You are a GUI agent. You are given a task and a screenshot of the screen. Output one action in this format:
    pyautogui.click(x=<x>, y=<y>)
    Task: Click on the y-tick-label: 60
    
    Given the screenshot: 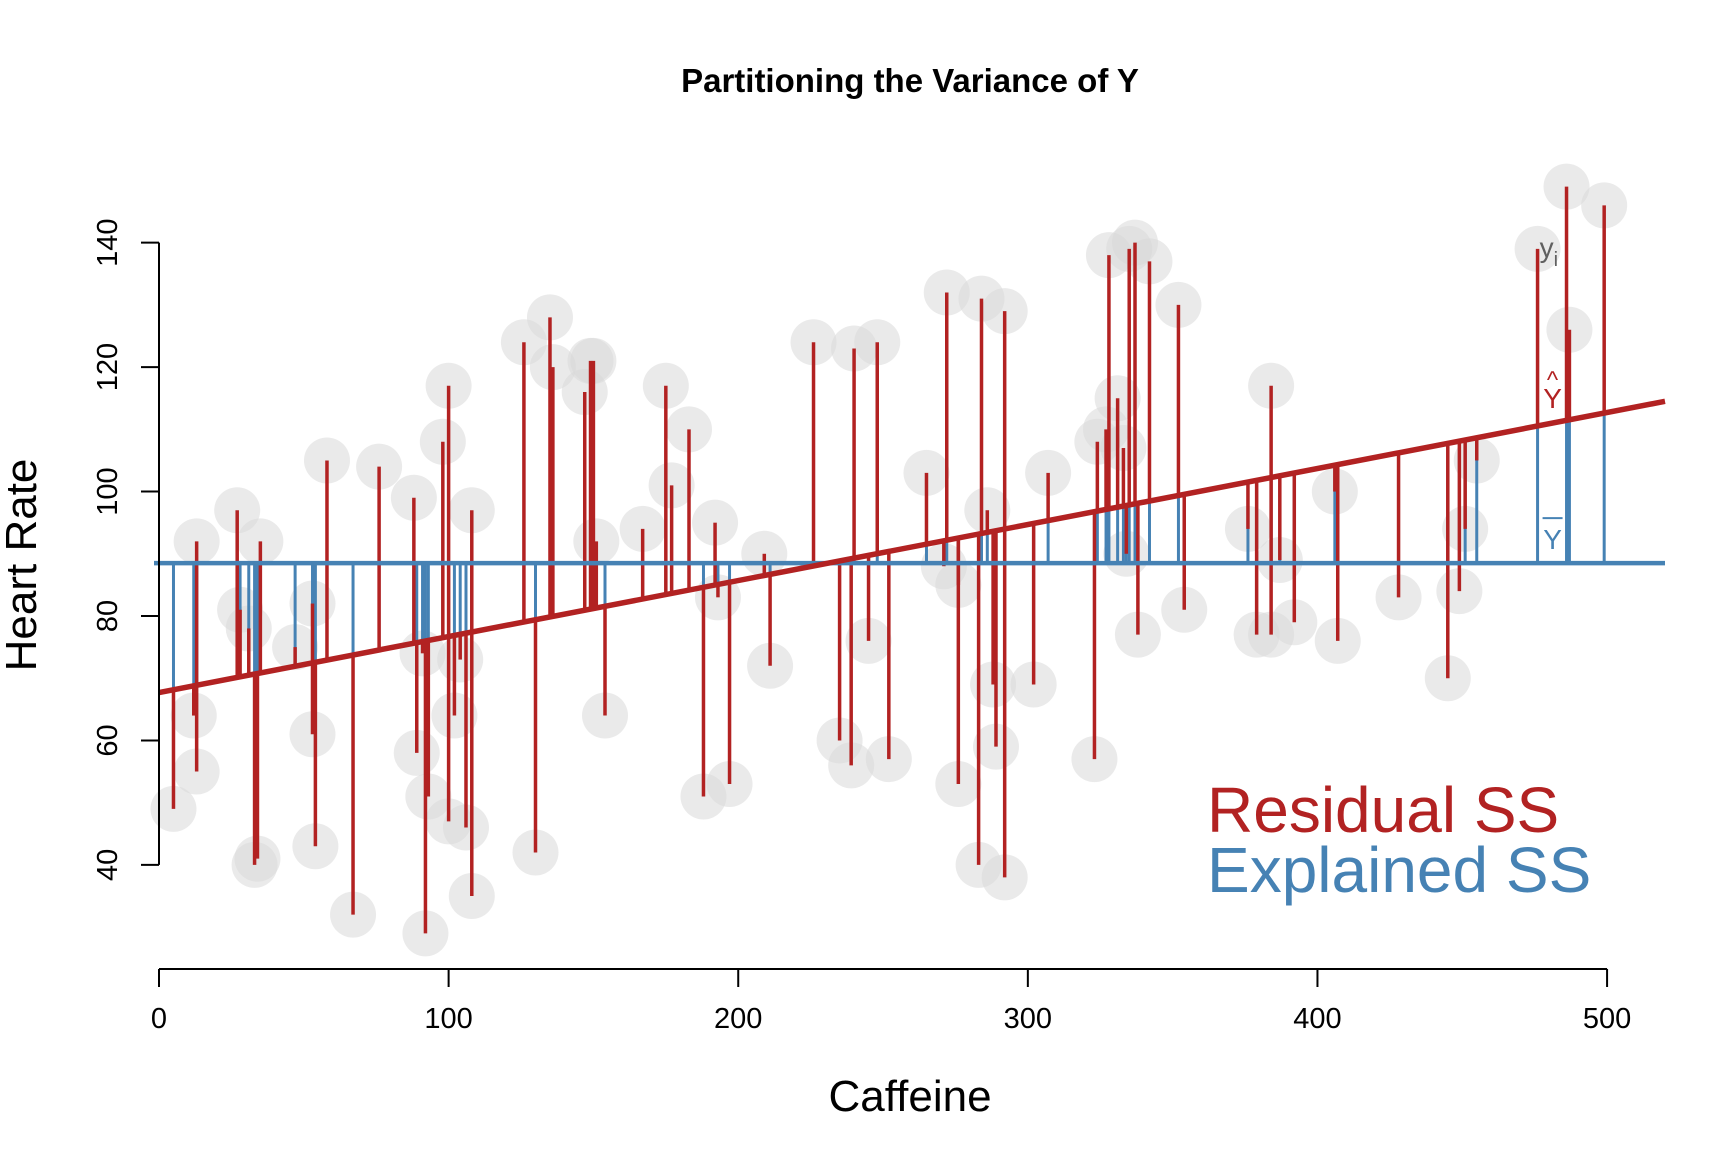 What is the action you would take?
    pyautogui.click(x=108, y=740)
    